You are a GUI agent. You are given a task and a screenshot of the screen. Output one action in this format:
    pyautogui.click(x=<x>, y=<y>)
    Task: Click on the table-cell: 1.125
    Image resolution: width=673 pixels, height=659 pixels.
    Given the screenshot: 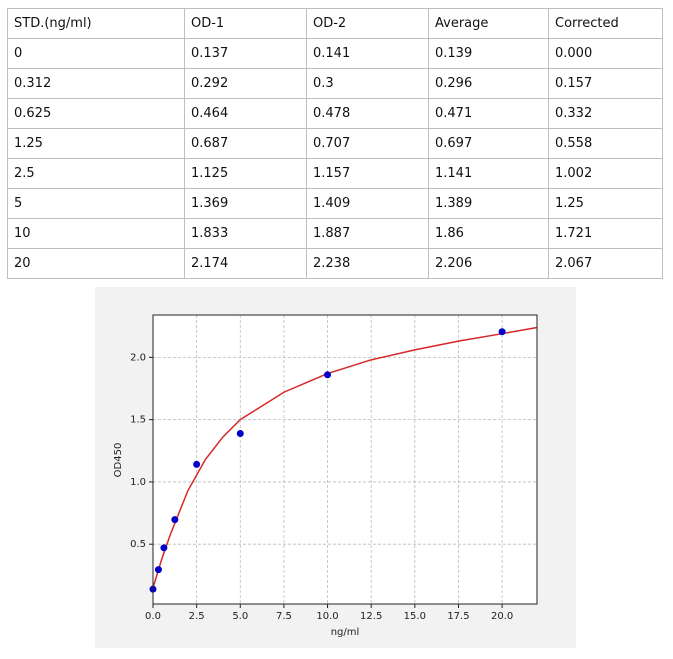 What is the action you would take?
    pyautogui.click(x=245, y=173)
    